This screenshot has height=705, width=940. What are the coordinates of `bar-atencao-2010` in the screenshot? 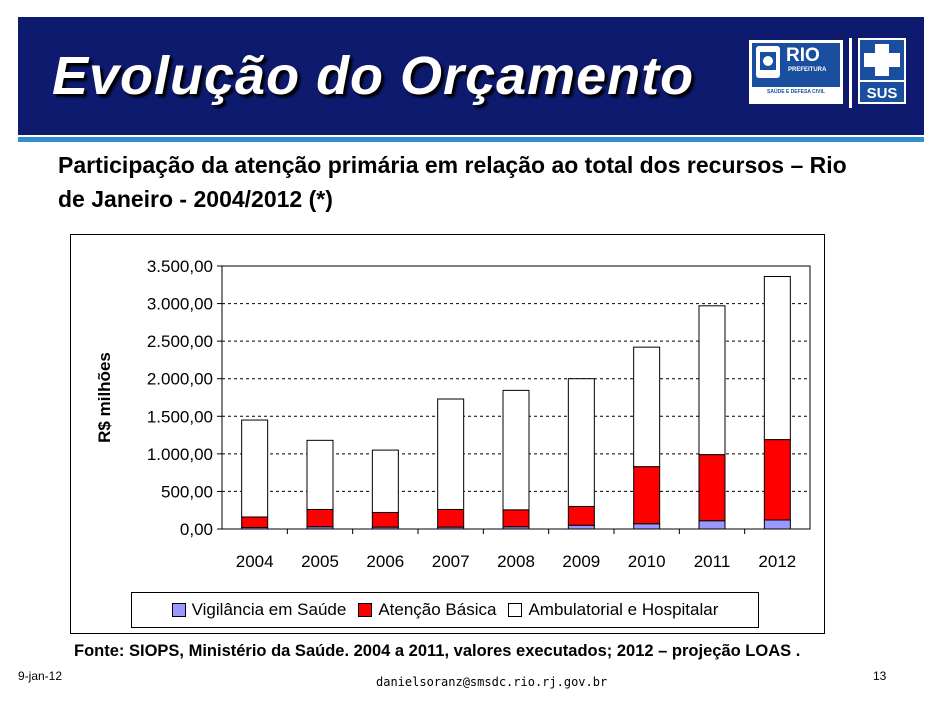 It's located at (647, 495).